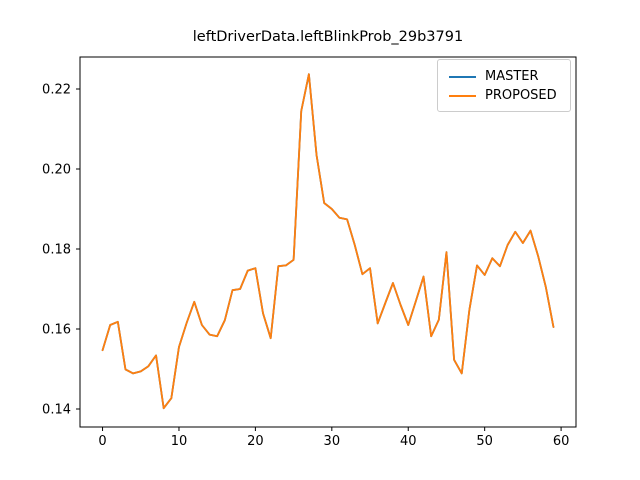  I want to click on x-tick-label: 40, so click(408, 441).